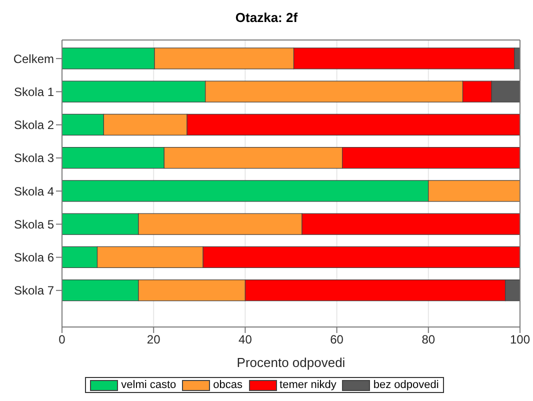 The width and height of the screenshot is (533, 401). I want to click on y-tick-label: Skola 1, so click(34, 91).